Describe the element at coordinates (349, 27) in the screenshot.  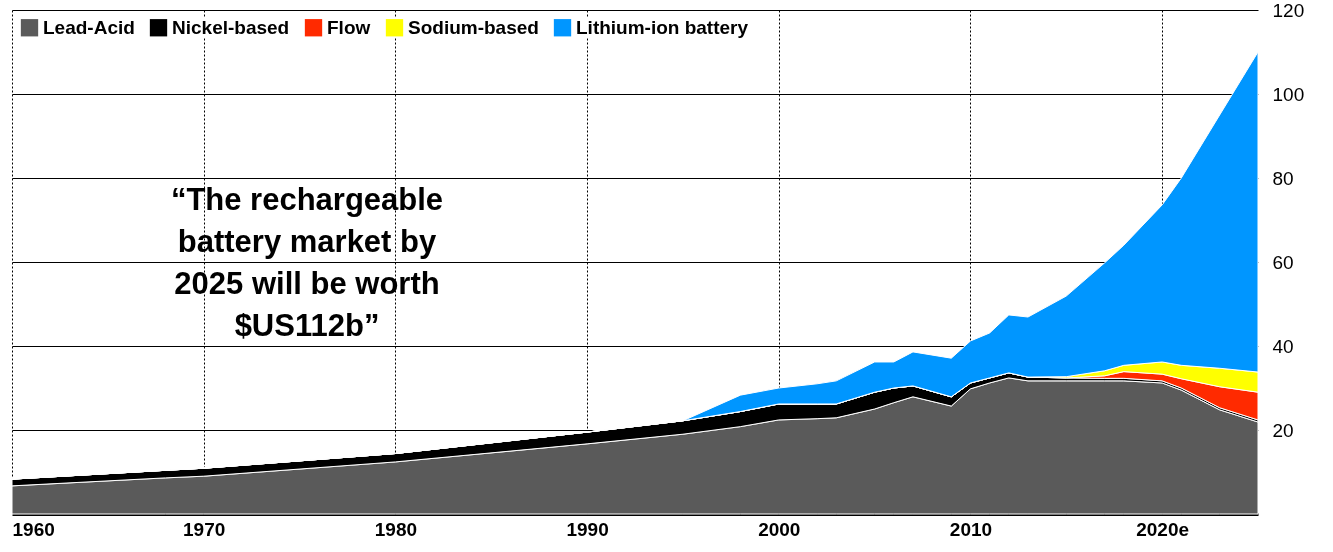
I see `legend-label: Flow` at that location.